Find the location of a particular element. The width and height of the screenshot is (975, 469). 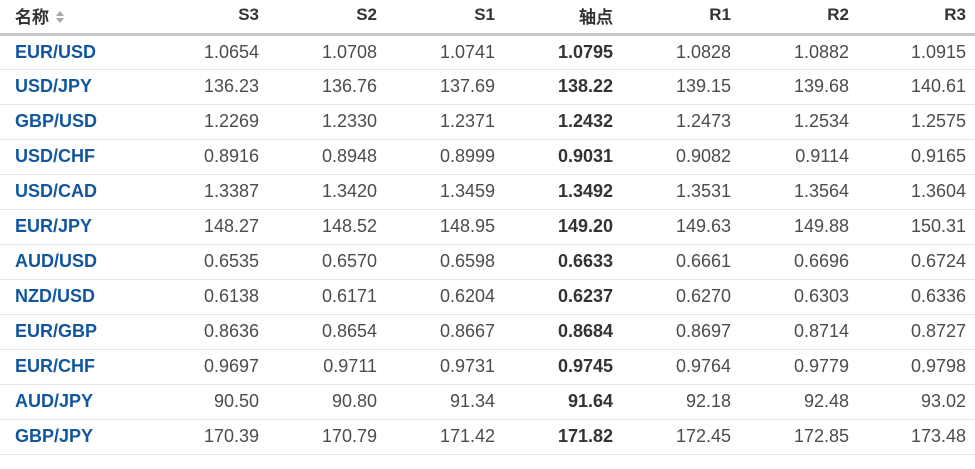

level-value-cell: 0.6204 is located at coordinates (445, 297).